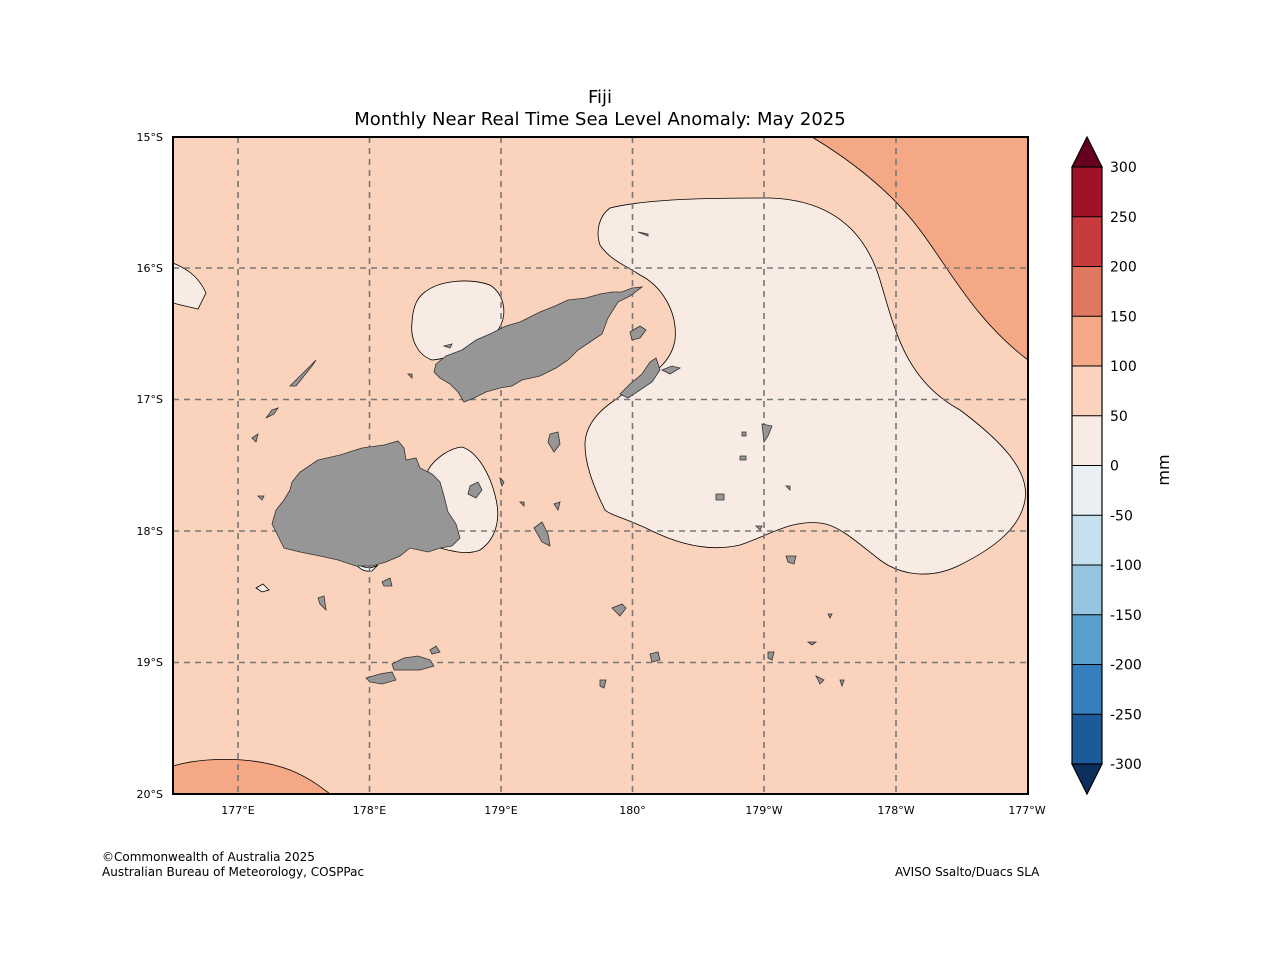 This screenshot has width=1262, height=980. Describe the element at coordinates (369, 810) in the screenshot. I see `lon-label: 178°E` at that location.